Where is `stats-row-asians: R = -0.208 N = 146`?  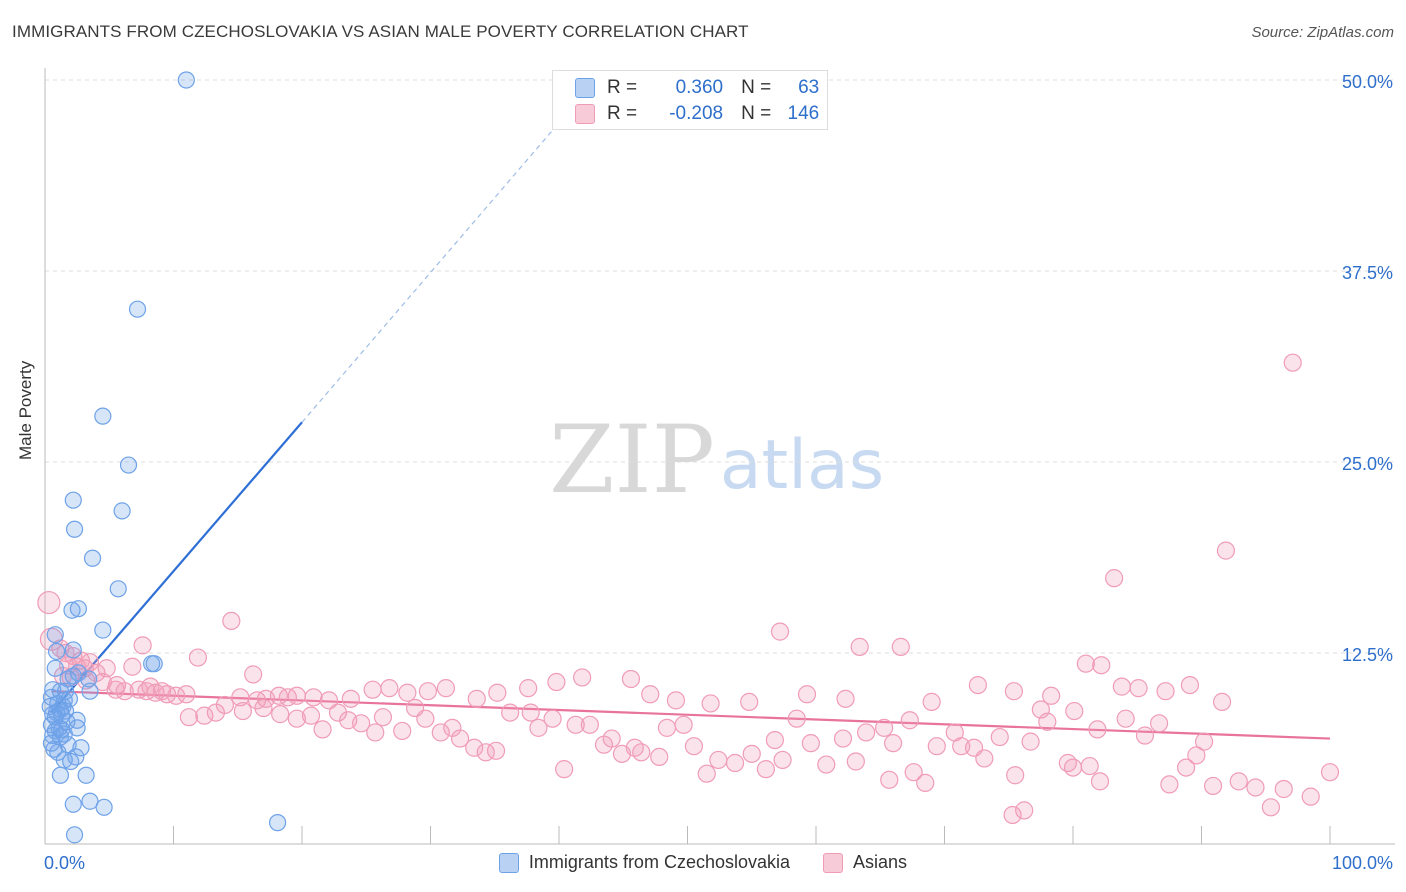 stats-row-asians: R = -0.208 N = 146 is located at coordinates (697, 114).